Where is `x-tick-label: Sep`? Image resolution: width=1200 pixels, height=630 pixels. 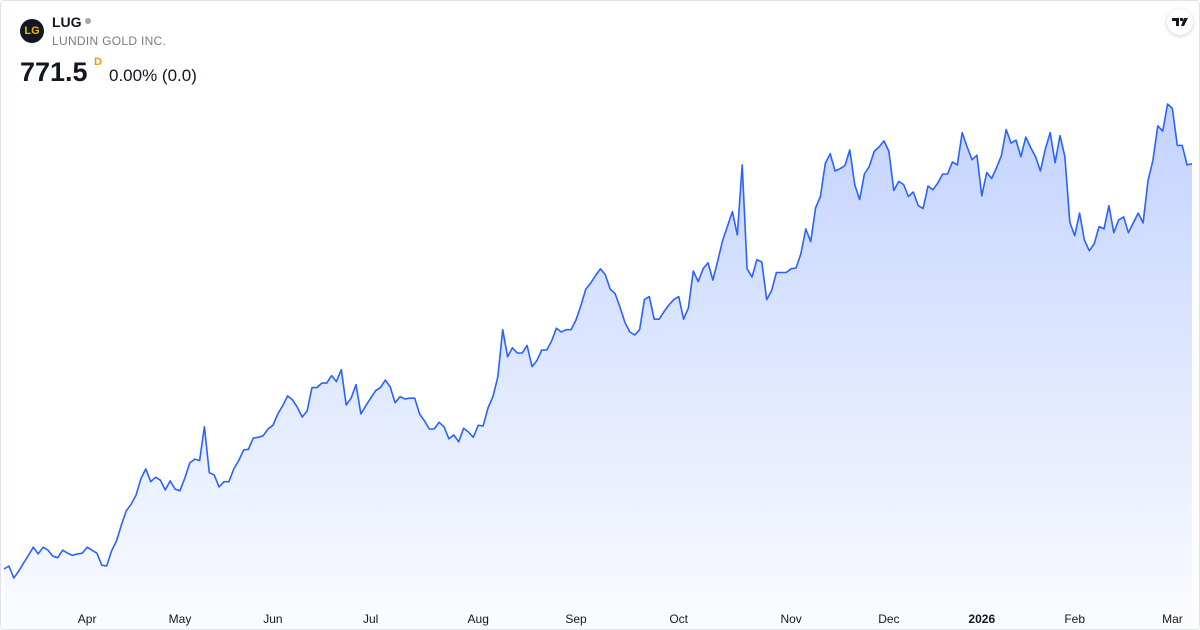
x-tick-label: Sep is located at coordinates (576, 619).